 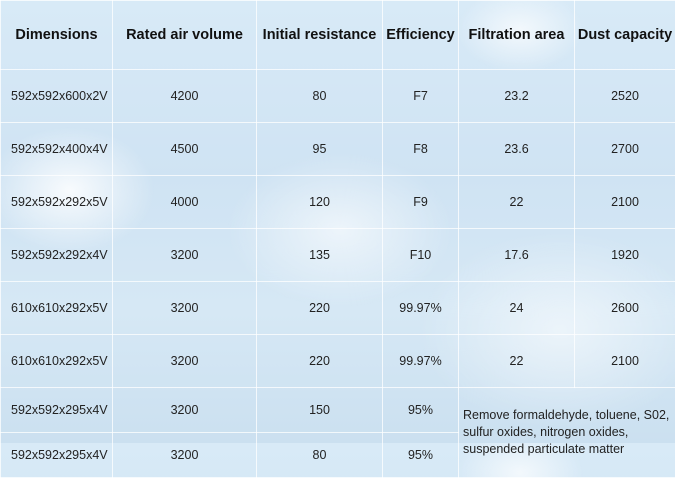 I want to click on cell-dust-capacity: 1920, so click(x=625, y=255).